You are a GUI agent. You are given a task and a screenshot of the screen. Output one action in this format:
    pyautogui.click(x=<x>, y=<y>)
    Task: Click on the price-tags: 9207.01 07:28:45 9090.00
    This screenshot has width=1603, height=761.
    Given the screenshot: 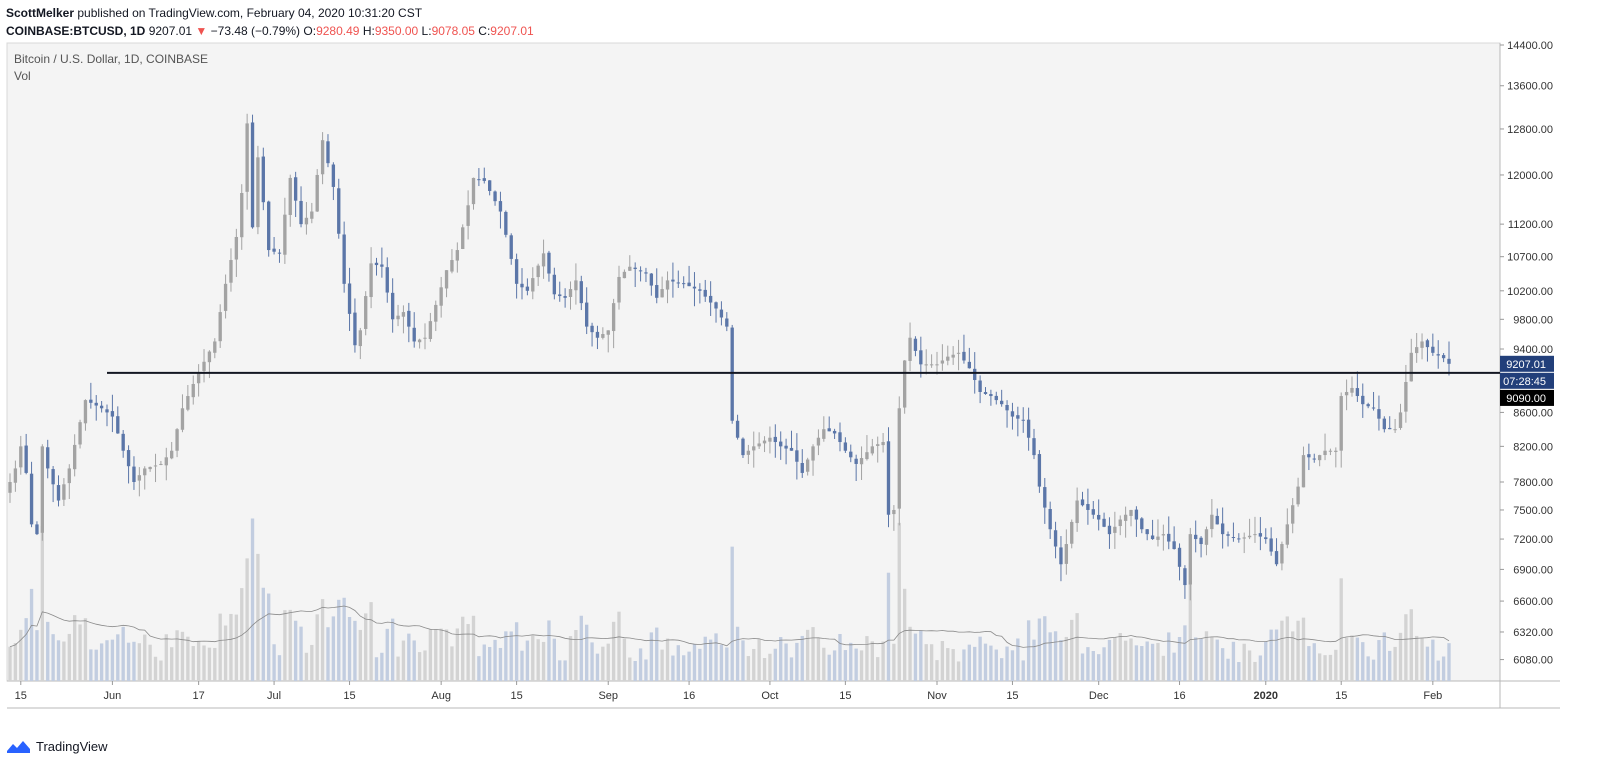 What is the action you would take?
    pyautogui.click(x=1527, y=380)
    